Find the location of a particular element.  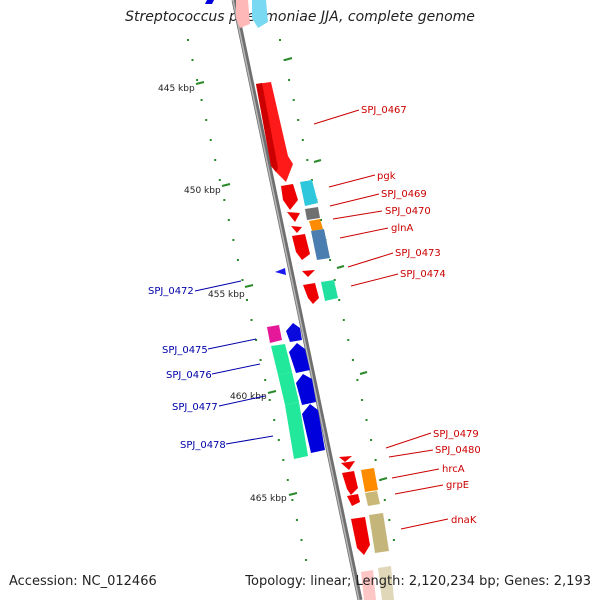

label-SPJ_0469: SPJ_0469 is located at coordinates (404, 194).